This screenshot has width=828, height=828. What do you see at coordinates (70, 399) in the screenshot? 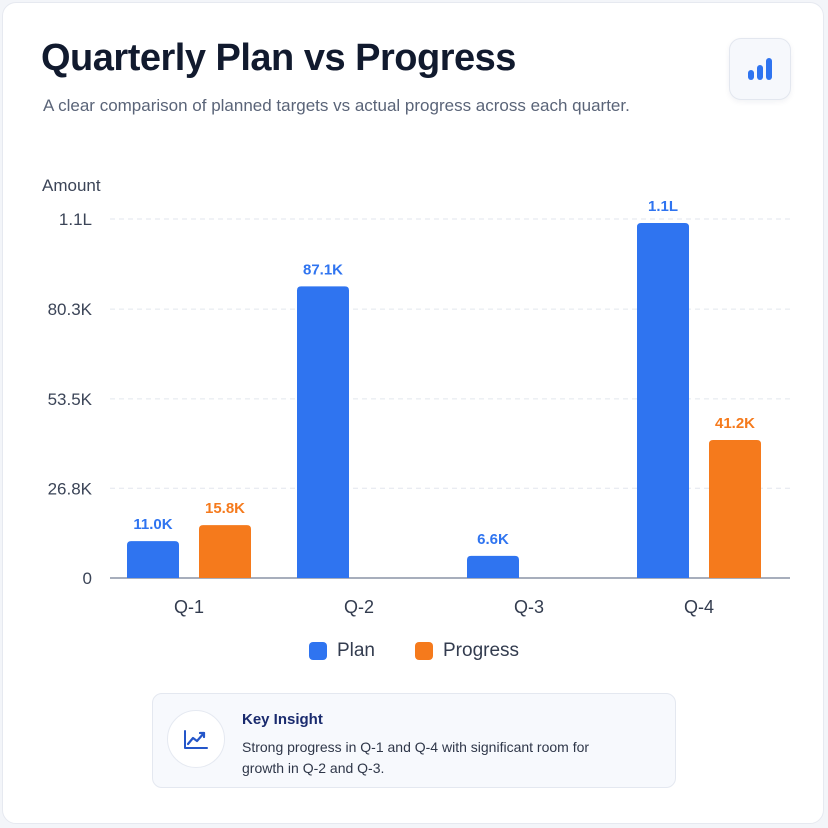
I see `y-tick-label: 53.5K` at bounding box center [70, 399].